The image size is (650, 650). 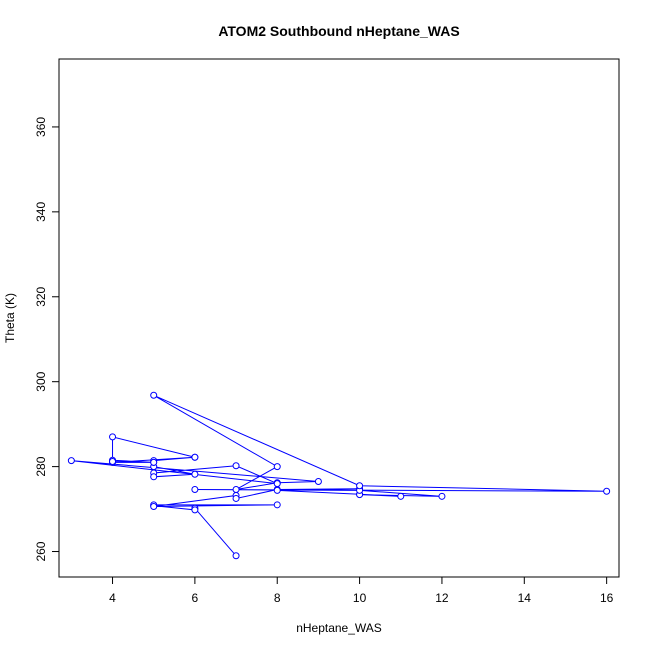 What do you see at coordinates (10, 318) in the screenshot?
I see `y-axis-label: Theta (K)` at bounding box center [10, 318].